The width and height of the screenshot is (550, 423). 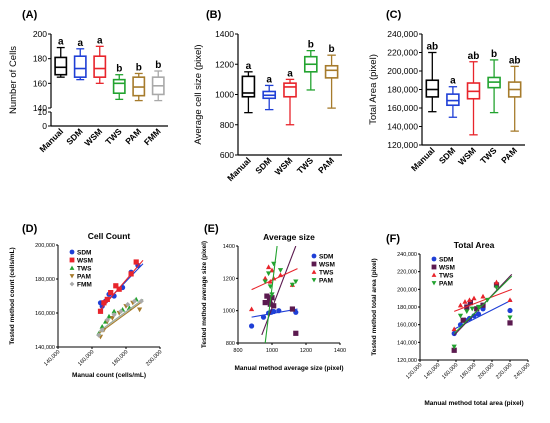 I want to click on legend-label: FMM, so click(x=84, y=284).